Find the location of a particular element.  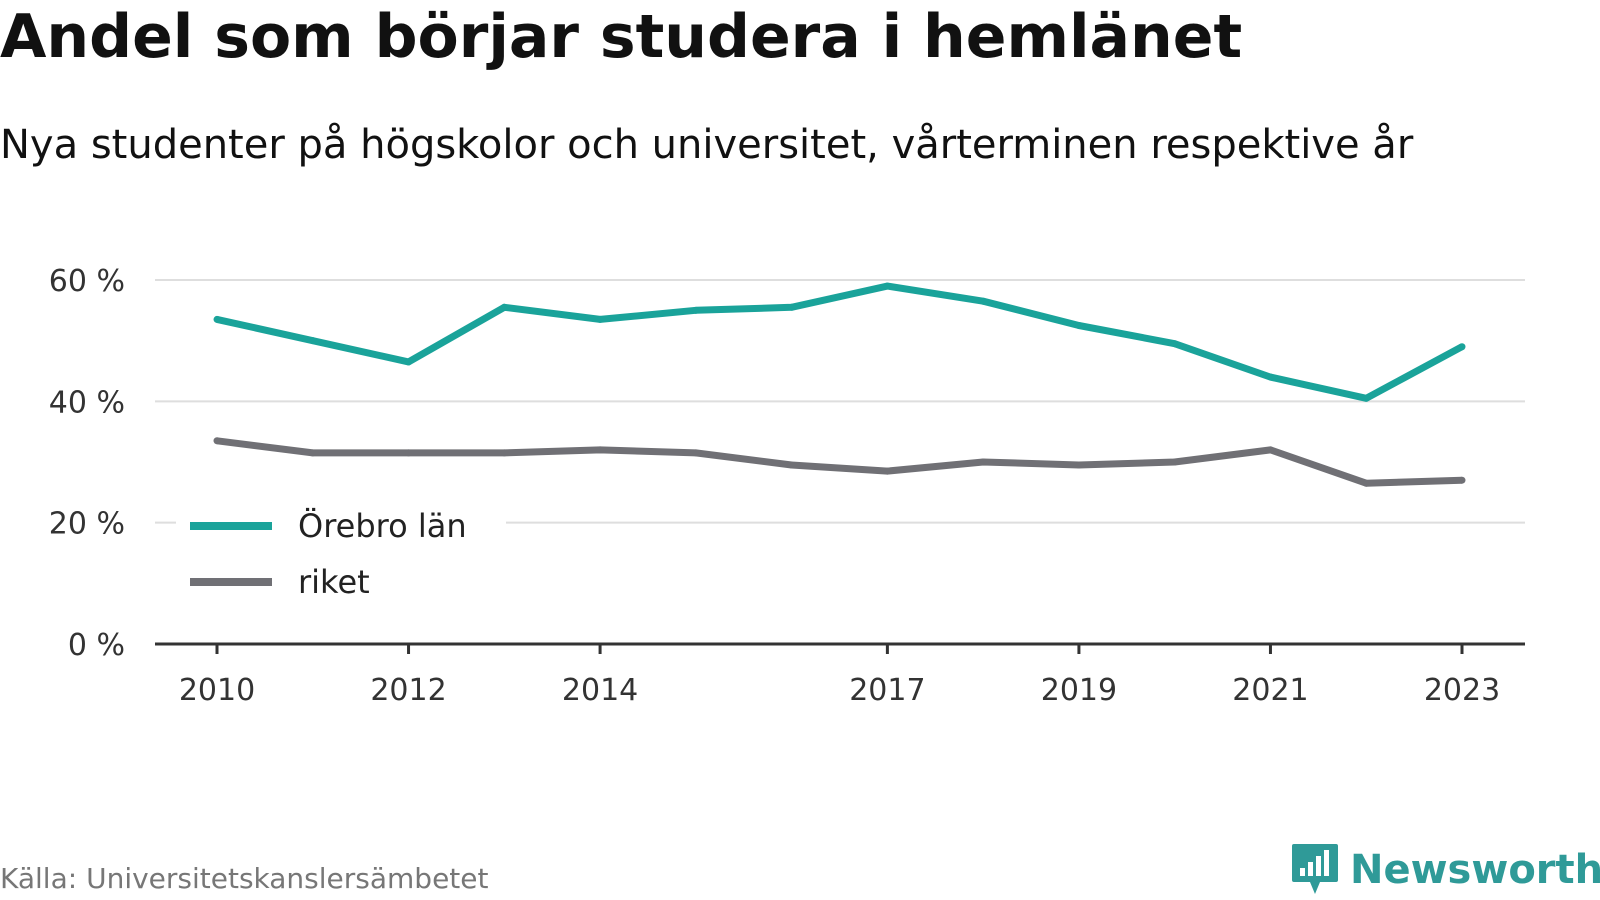

x-tick-label: 2019 is located at coordinates (1079, 690).